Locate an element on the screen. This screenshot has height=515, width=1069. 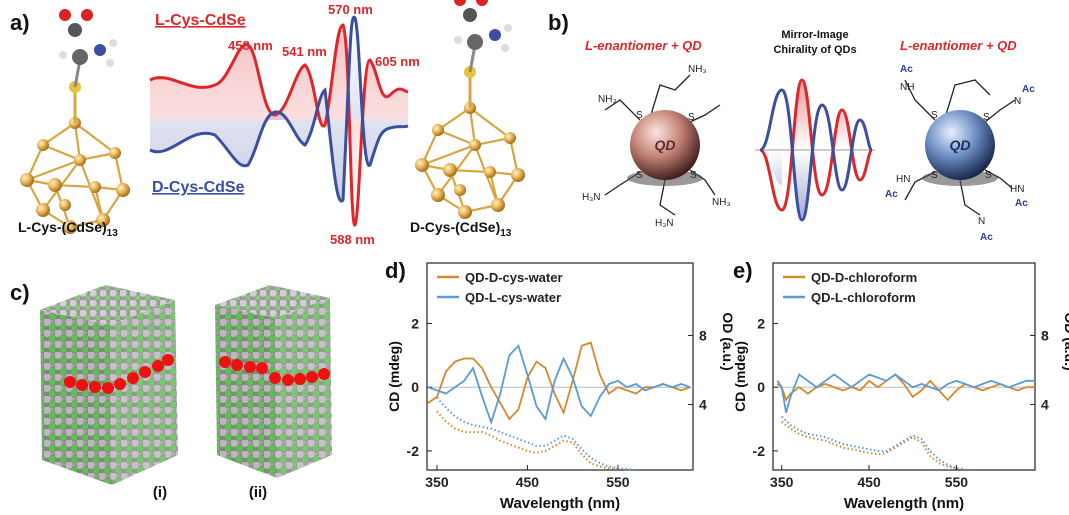
legend-label: QD-L-cys-water is located at coordinates (513, 297).